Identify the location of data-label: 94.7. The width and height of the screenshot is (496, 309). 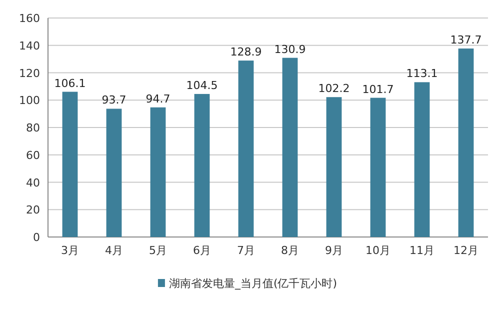
(158, 99).